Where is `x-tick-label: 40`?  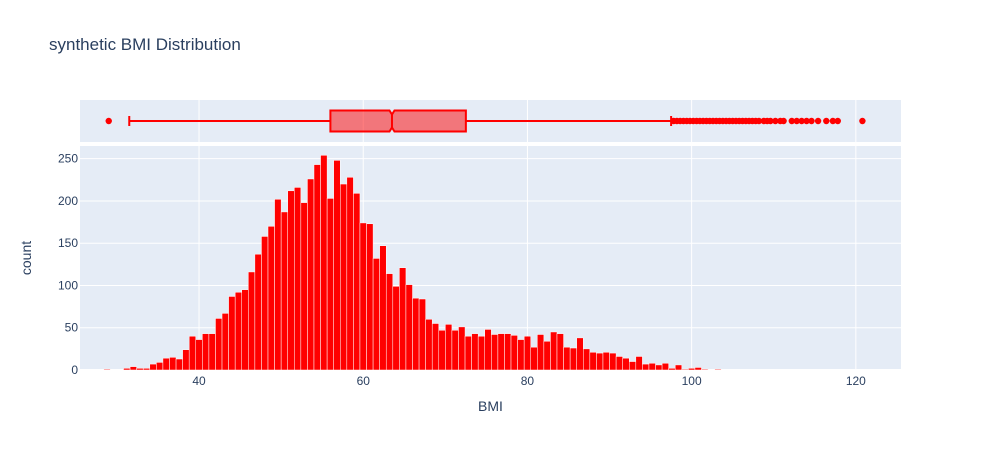
x-tick-label: 40 is located at coordinates (199, 381).